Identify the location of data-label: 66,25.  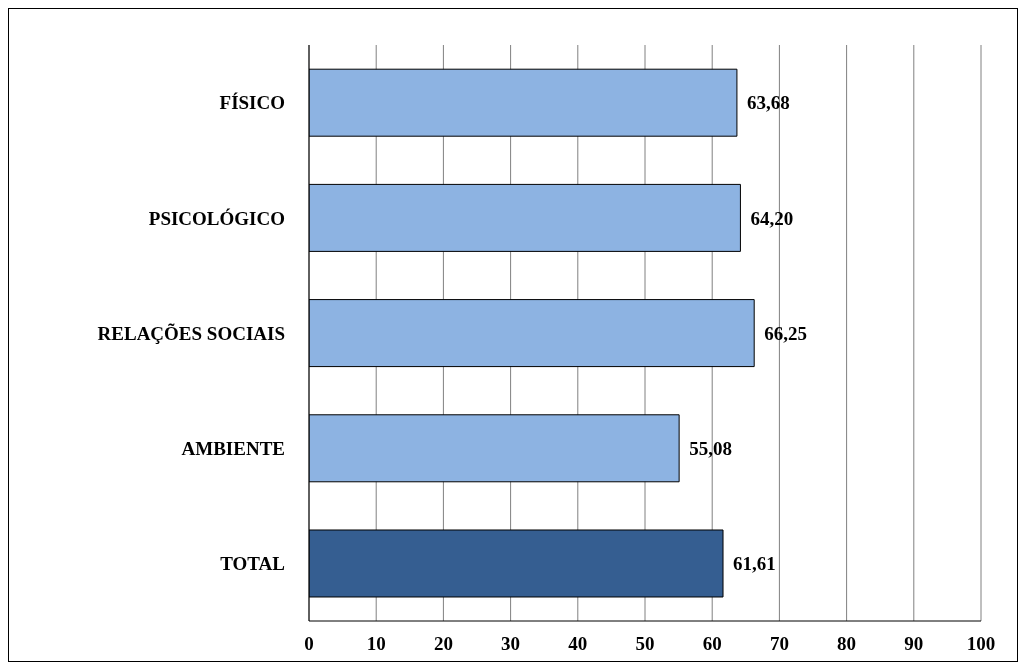
(785, 333).